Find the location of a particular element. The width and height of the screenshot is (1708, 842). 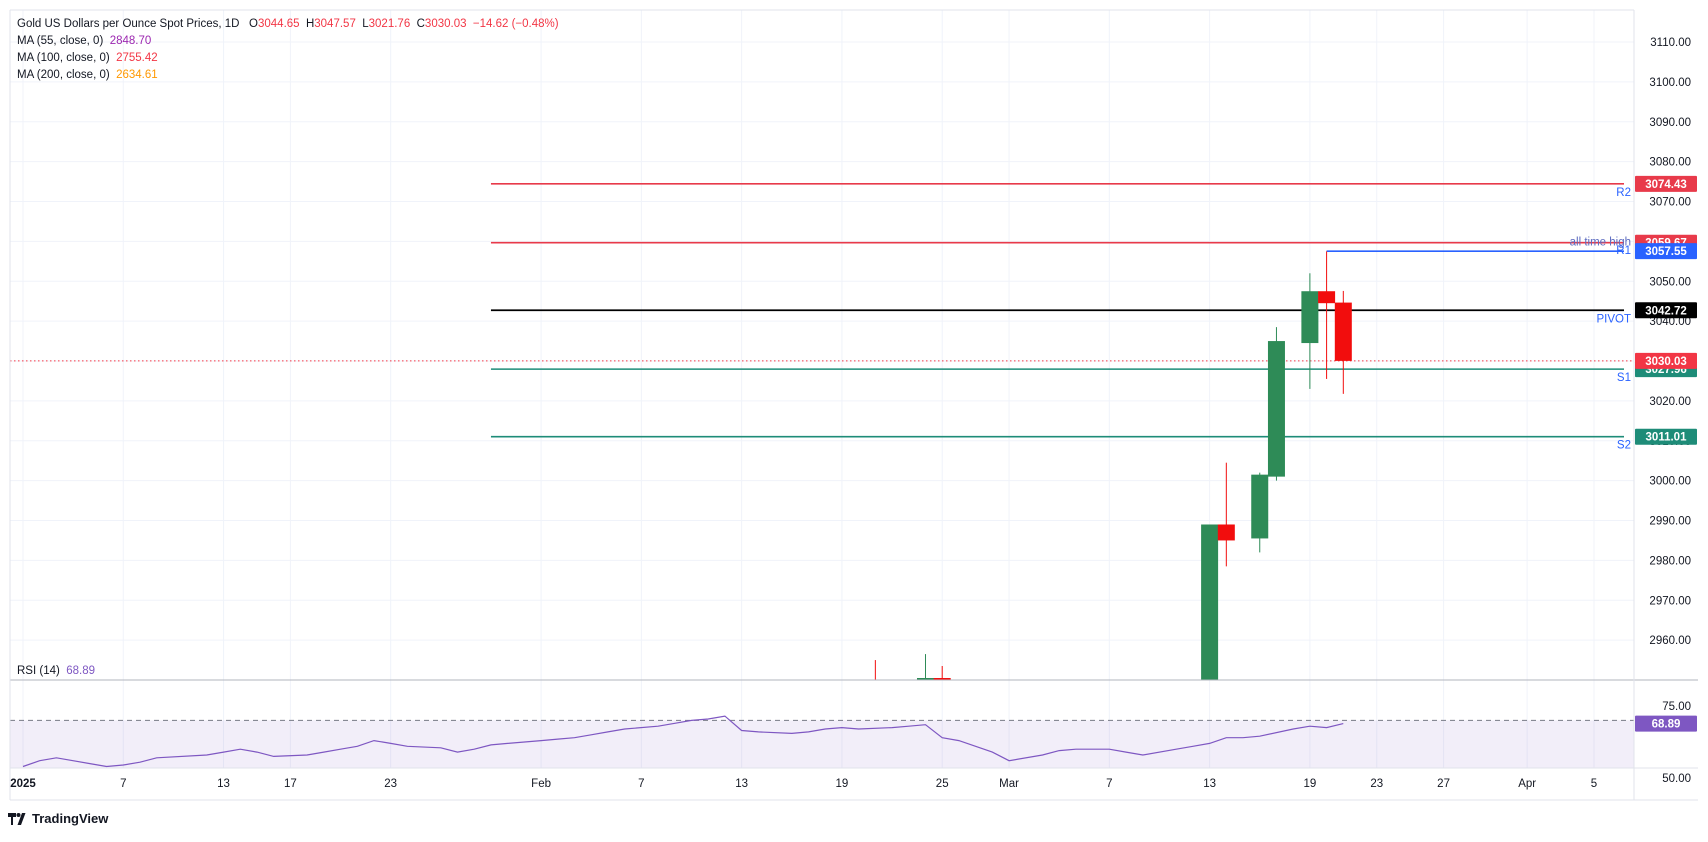

ma-100-row: MA (100, close, 0) 2755.42 is located at coordinates (288, 58).